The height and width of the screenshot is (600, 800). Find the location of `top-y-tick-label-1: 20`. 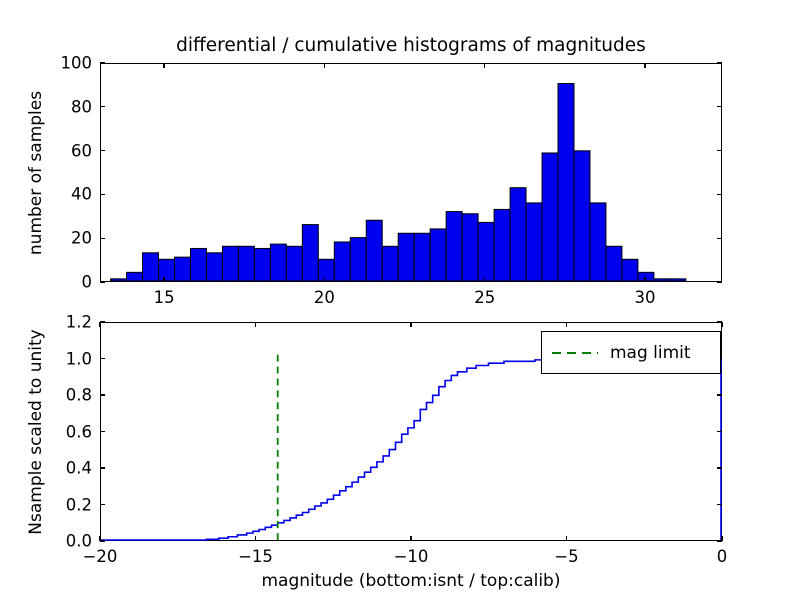

top-y-tick-label-1: 20 is located at coordinates (81, 238).